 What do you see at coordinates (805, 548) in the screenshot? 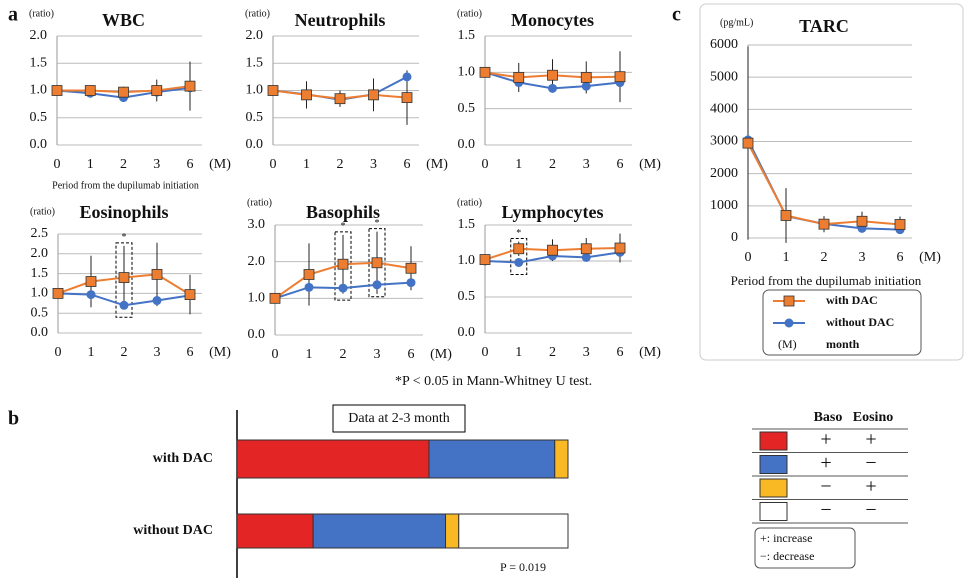
I see `legend-note-box` at bounding box center [805, 548].